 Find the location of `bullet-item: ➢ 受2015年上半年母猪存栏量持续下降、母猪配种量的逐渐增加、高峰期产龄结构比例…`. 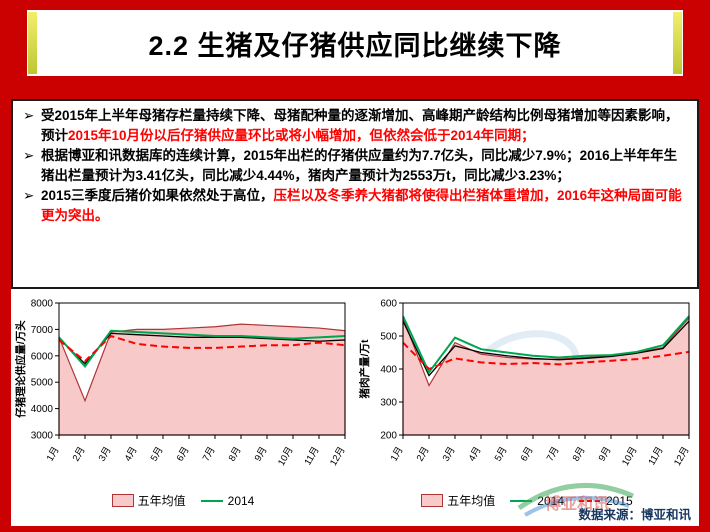

bullet-item: ➢ 受2015年上半年母猪存栏量持续下降、母猪配种量的逐渐增加、高峰期产龄结构比例… is located at coordinates (355, 126).